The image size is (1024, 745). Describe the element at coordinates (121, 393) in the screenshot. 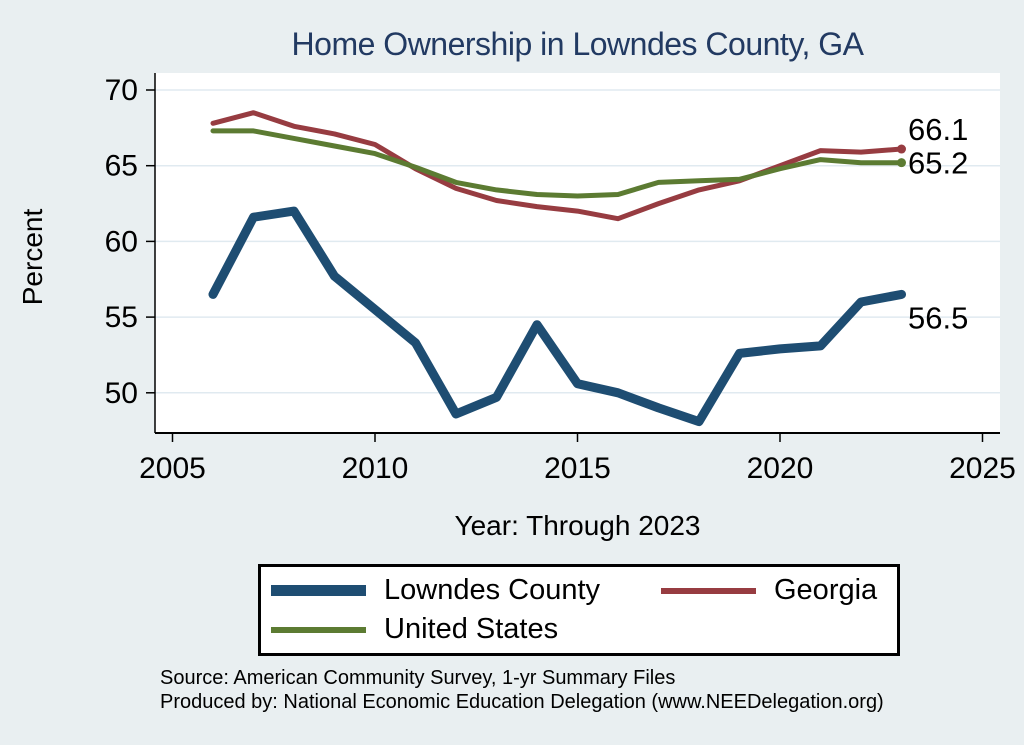

I see `y-tick-label: 50` at that location.